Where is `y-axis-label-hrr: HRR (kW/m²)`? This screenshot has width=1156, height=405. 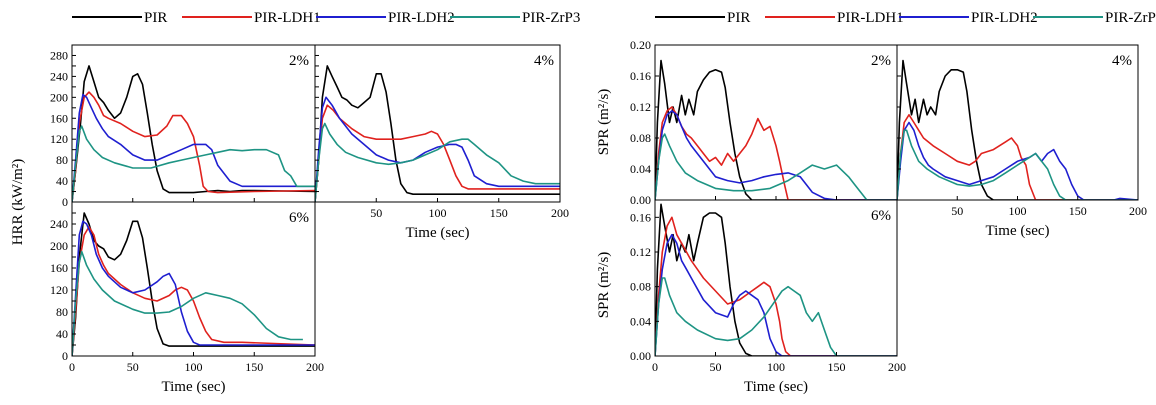
y-axis-label-hrr: HRR (kW/m²) is located at coordinates (18, 202).